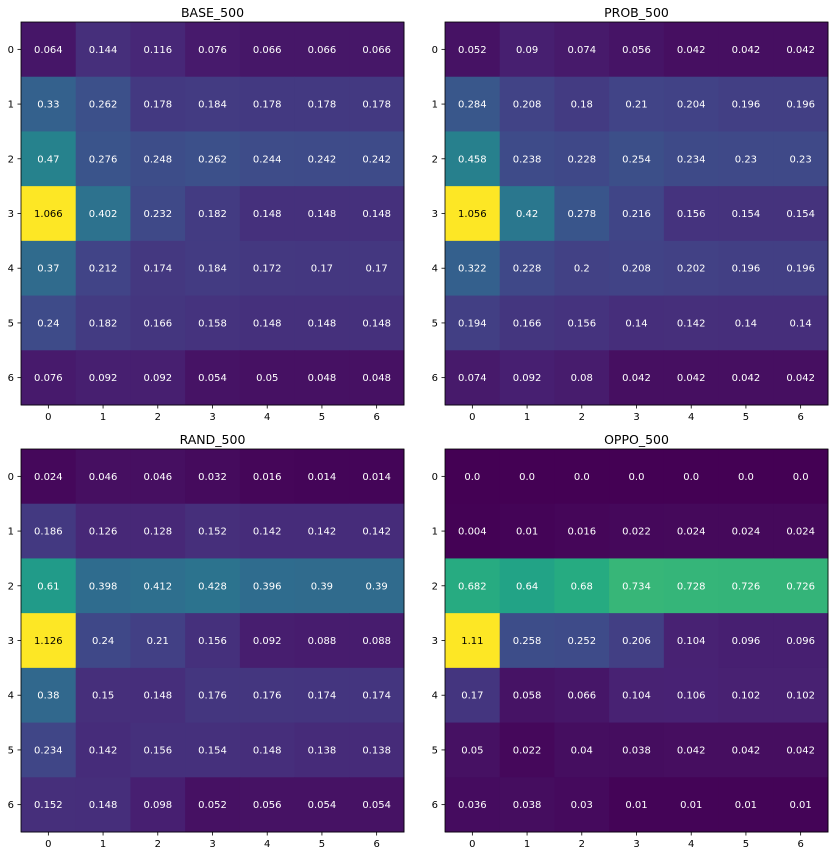 This screenshot has width=835, height=856. I want to click on cell-value-label: 0.38, so click(48, 696).